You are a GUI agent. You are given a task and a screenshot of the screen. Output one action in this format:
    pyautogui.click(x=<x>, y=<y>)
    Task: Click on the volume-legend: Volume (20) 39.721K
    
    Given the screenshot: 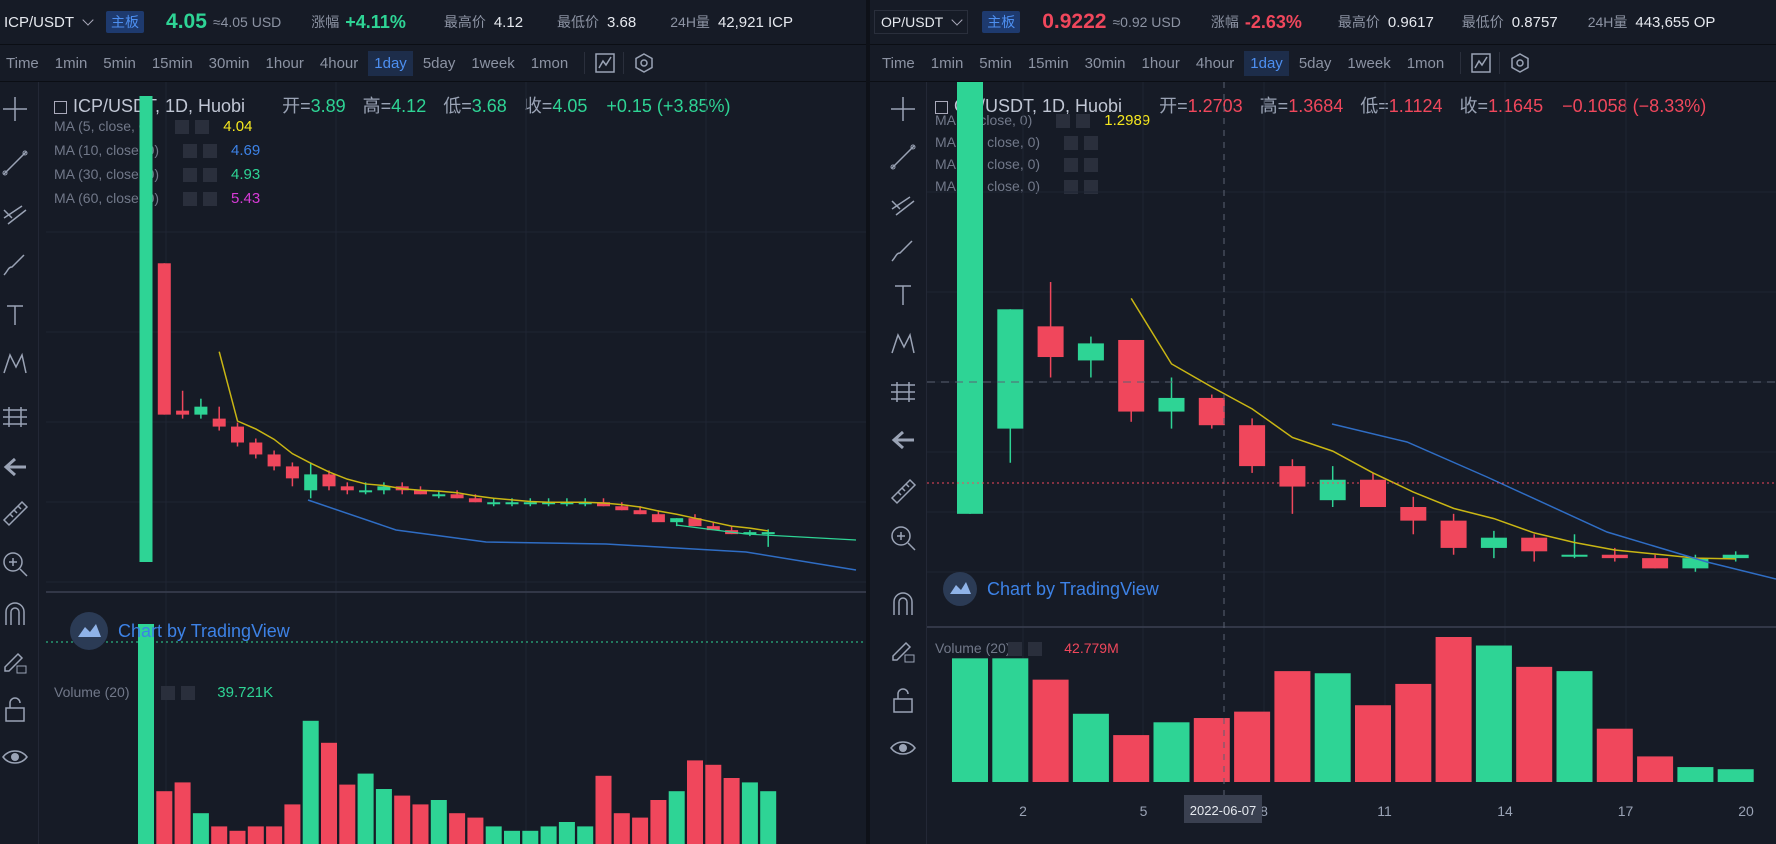 What is the action you would take?
    pyautogui.click(x=163, y=692)
    